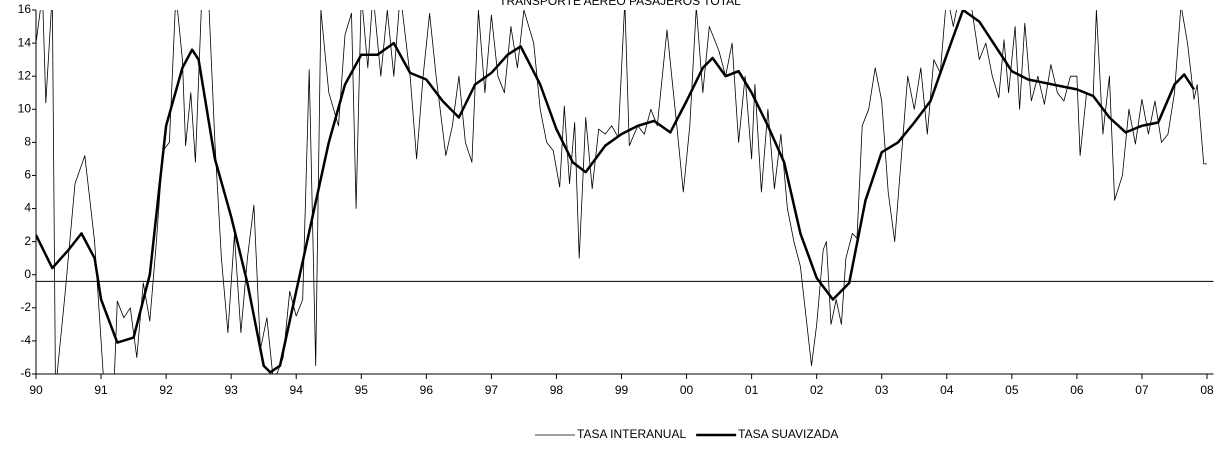 Image resolution: width=1226 pixels, height=450 pixels. What do you see at coordinates (25, 42) in the screenshot?
I see `y-tick-label: 14` at bounding box center [25, 42].